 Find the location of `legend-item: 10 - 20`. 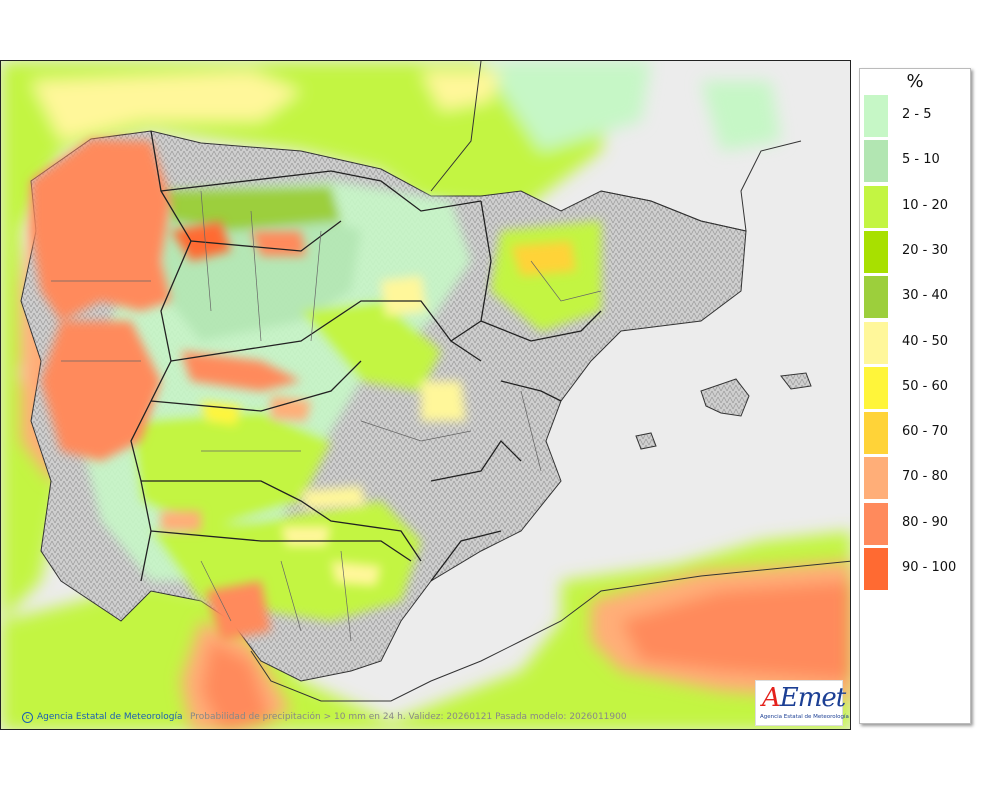

legend-item: 10 - 20 is located at coordinates (916, 206).